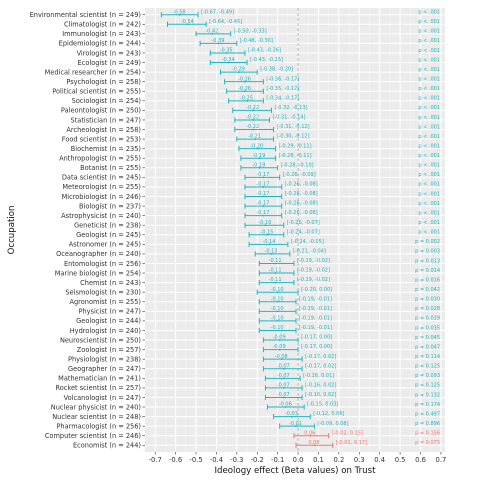 This screenshot has height=482, width=477. What do you see at coordinates (246, 98) in the screenshot?
I see `estimate-label: -0.25` at bounding box center [246, 98].